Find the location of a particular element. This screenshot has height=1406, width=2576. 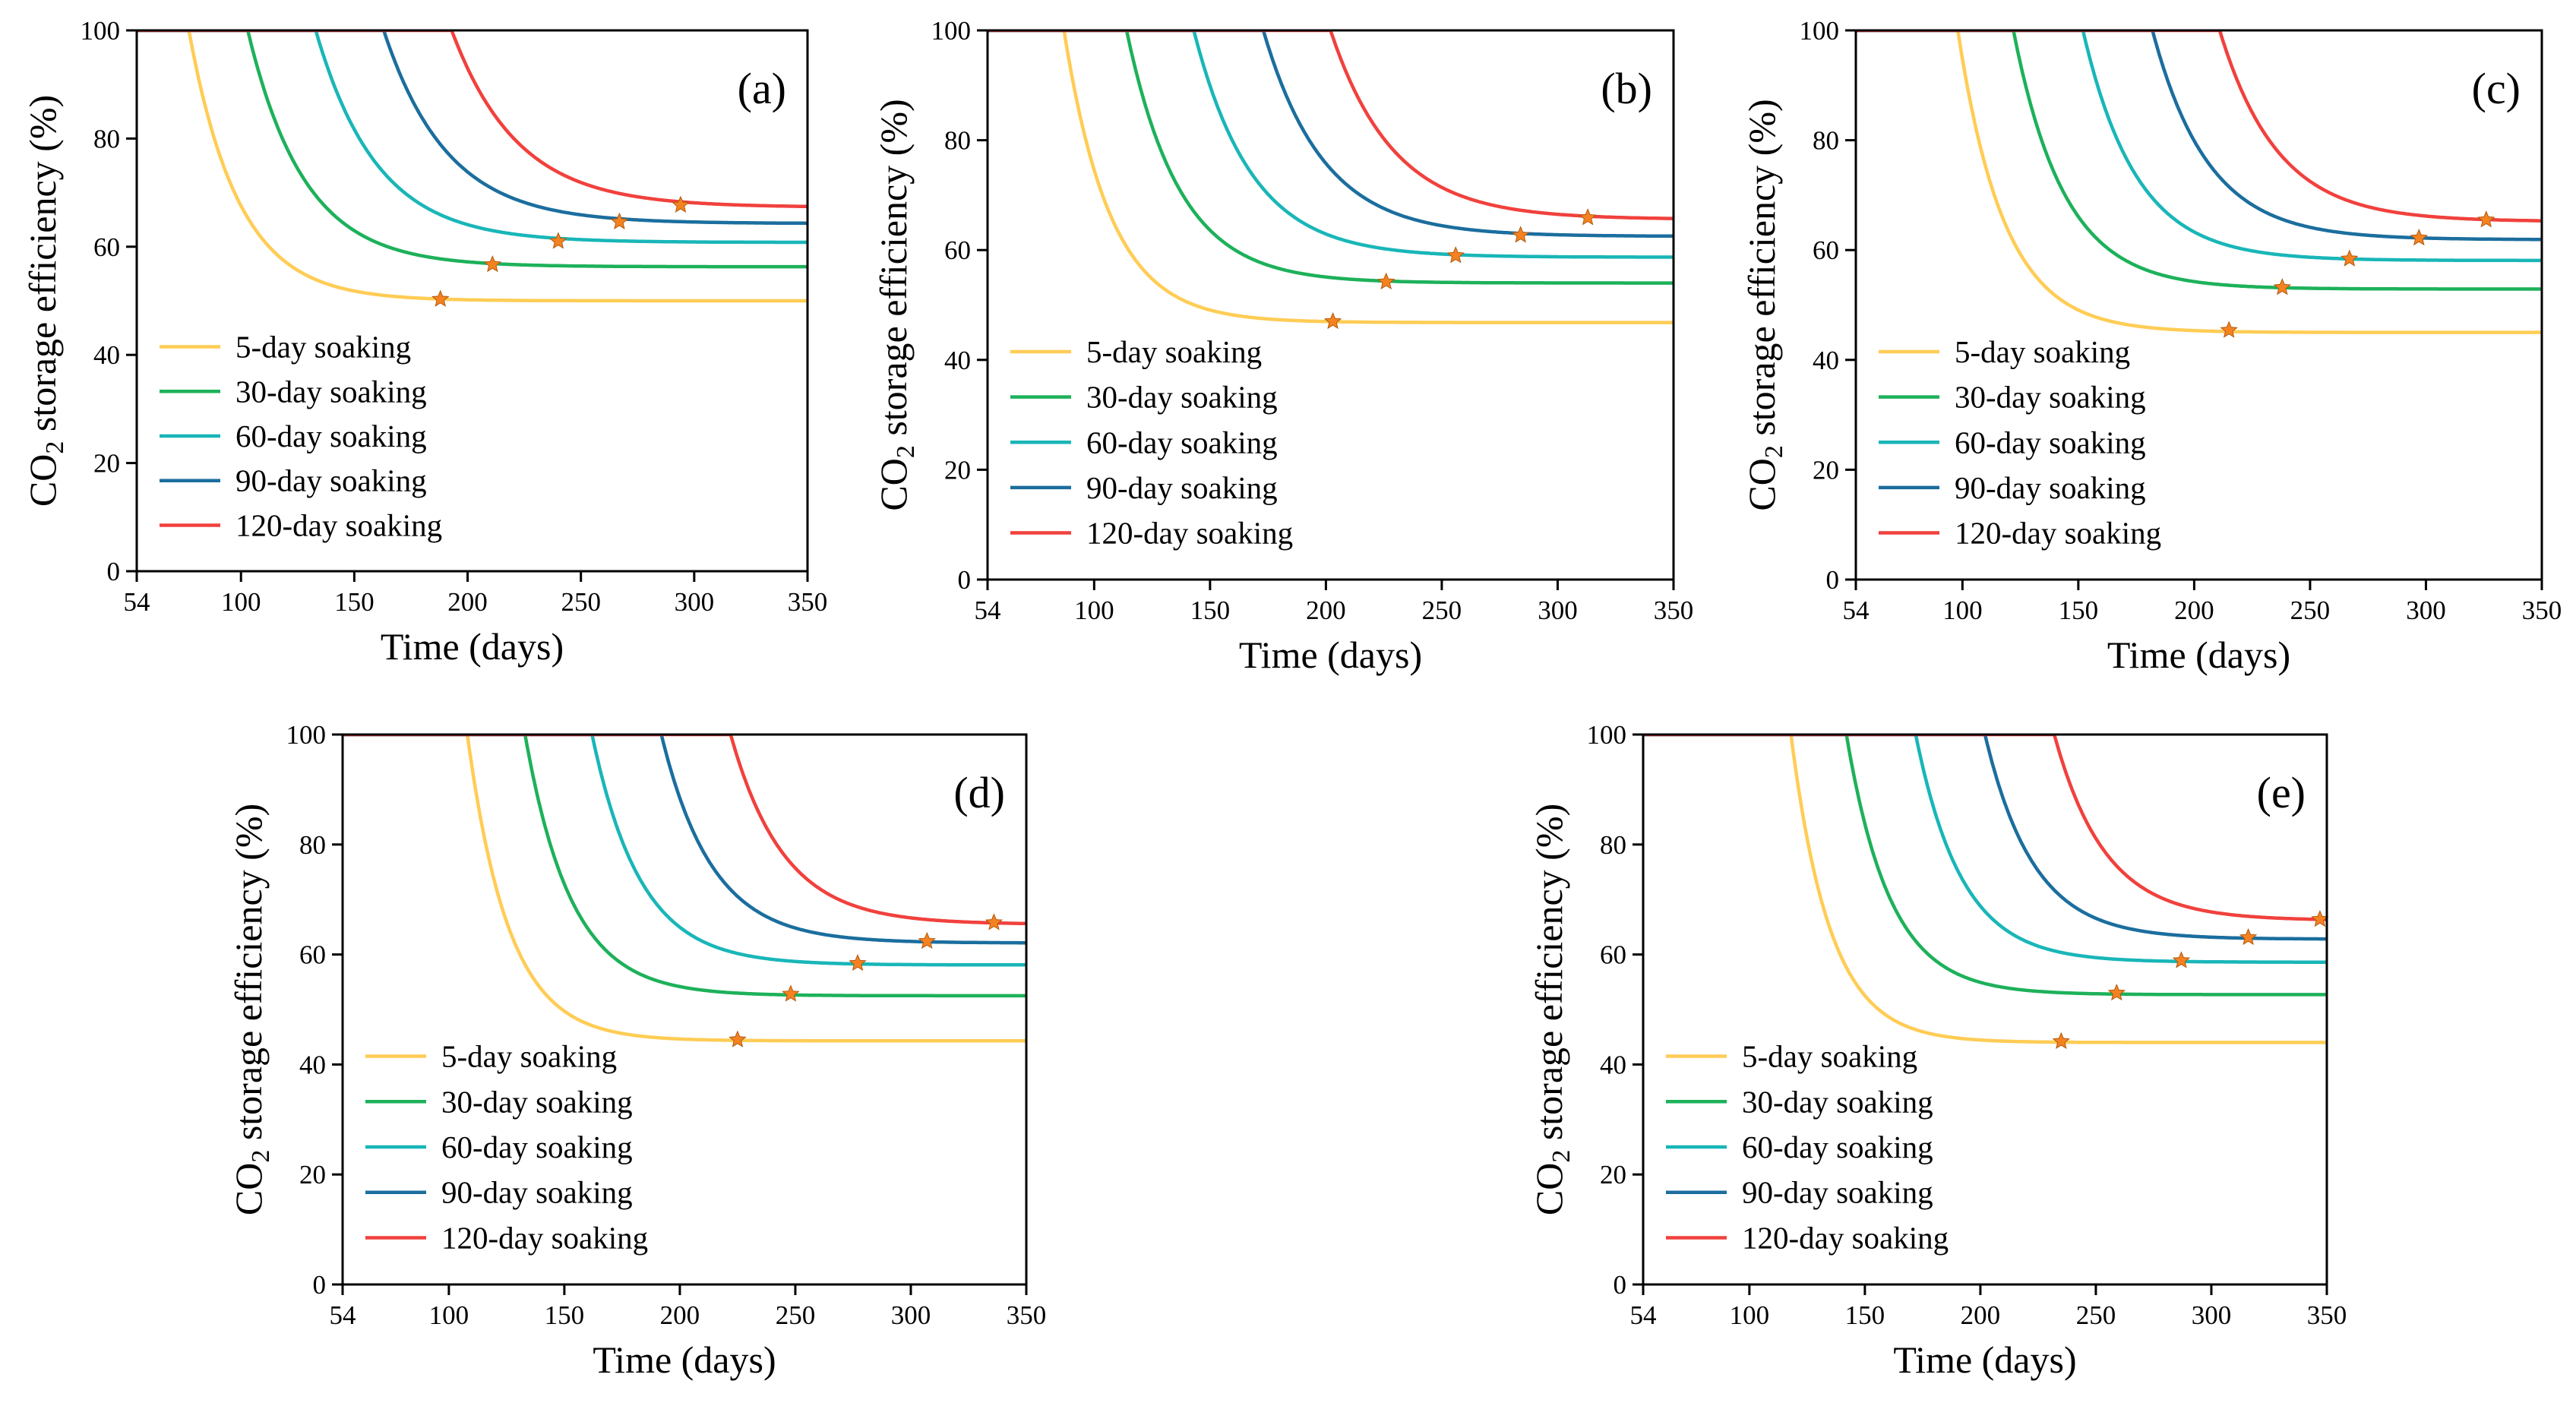

panel-label: (c) is located at coordinates (2496, 88).